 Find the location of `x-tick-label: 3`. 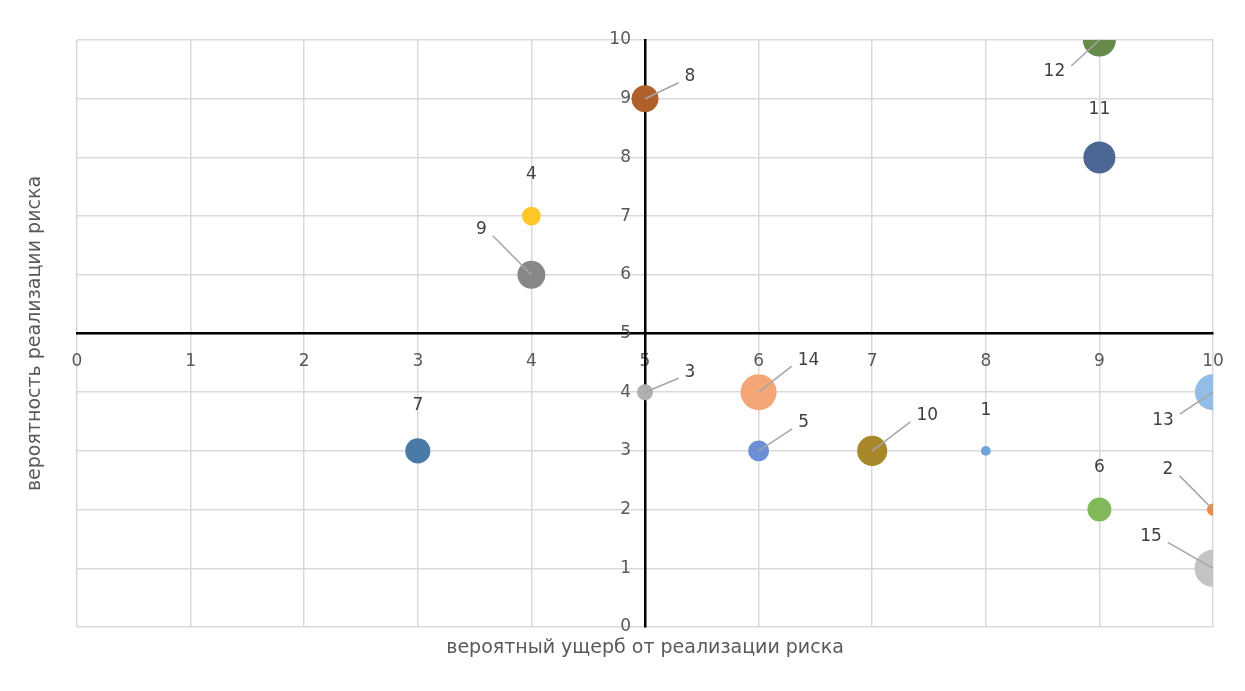

x-tick-label: 3 is located at coordinates (418, 360).